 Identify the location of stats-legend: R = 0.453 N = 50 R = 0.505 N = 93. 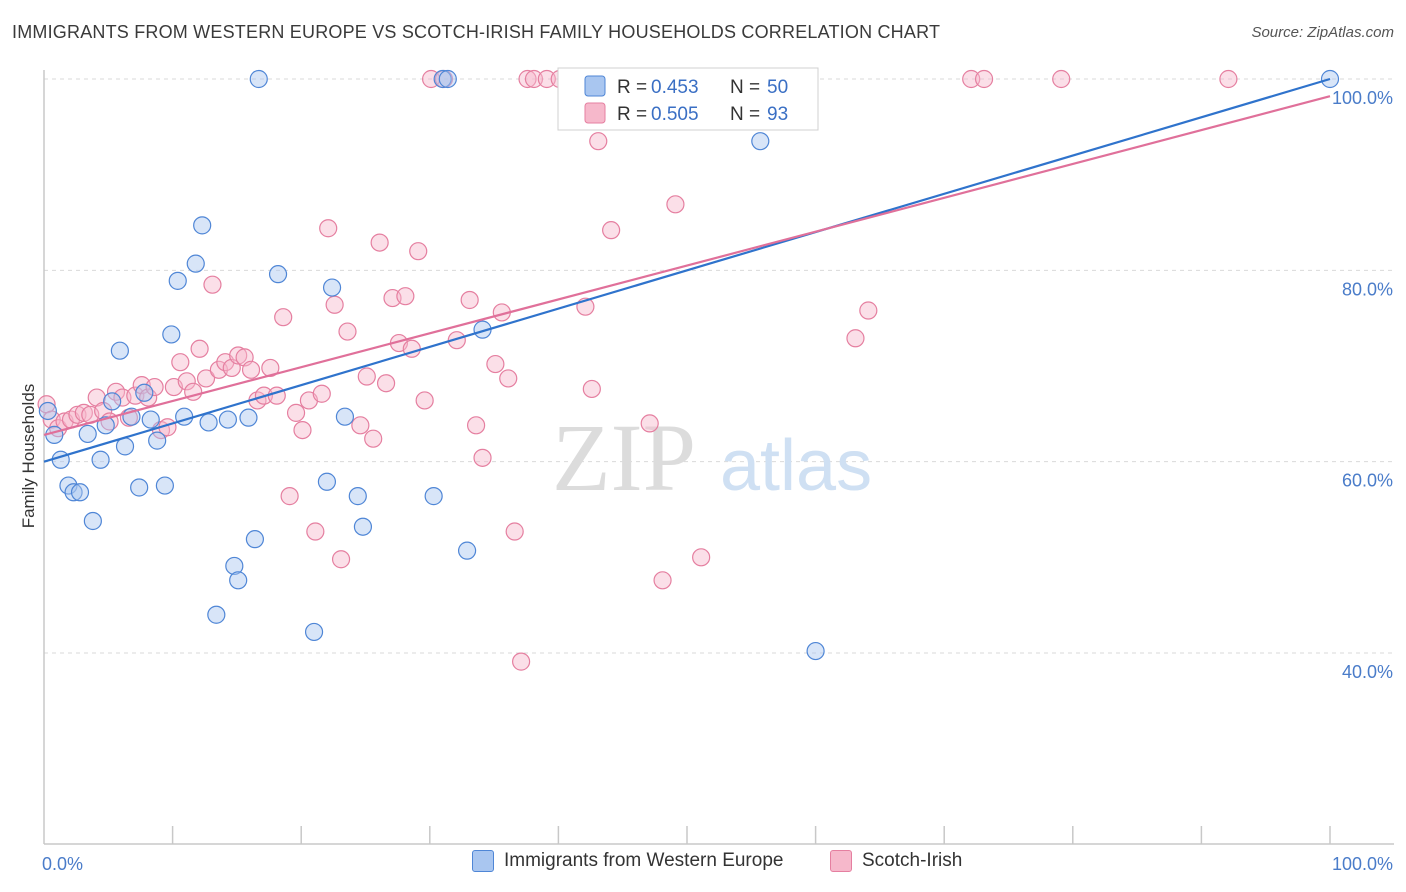
(688, 99).